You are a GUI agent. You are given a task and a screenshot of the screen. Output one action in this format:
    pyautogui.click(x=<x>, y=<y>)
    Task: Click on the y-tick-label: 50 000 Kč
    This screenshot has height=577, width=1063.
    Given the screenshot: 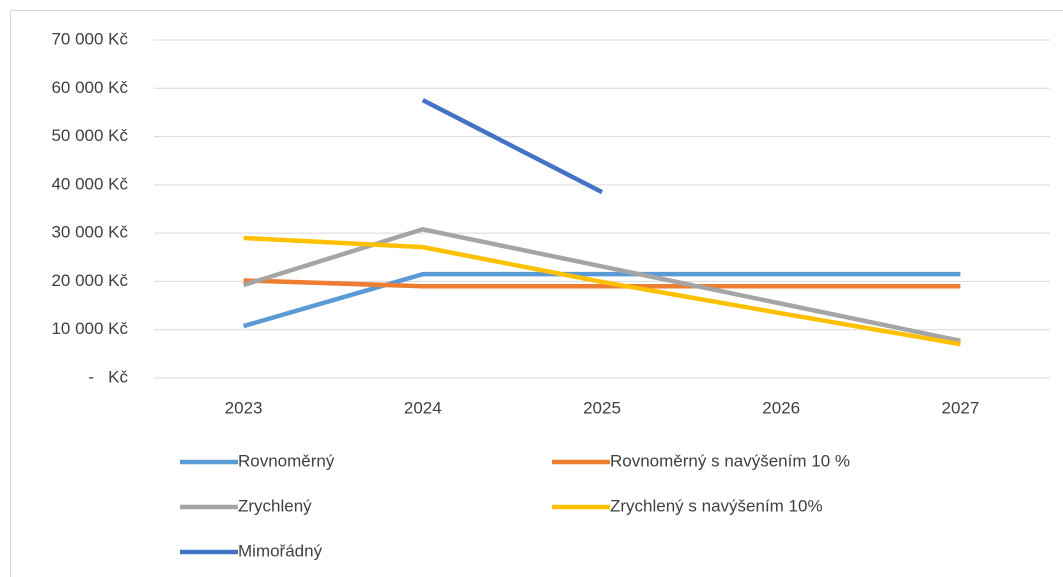 What is the action you would take?
    pyautogui.click(x=89, y=135)
    